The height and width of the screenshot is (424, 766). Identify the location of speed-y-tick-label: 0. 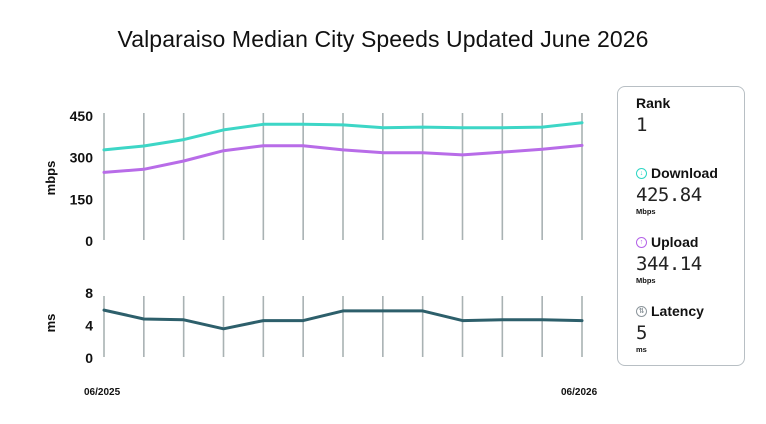
(89, 241).